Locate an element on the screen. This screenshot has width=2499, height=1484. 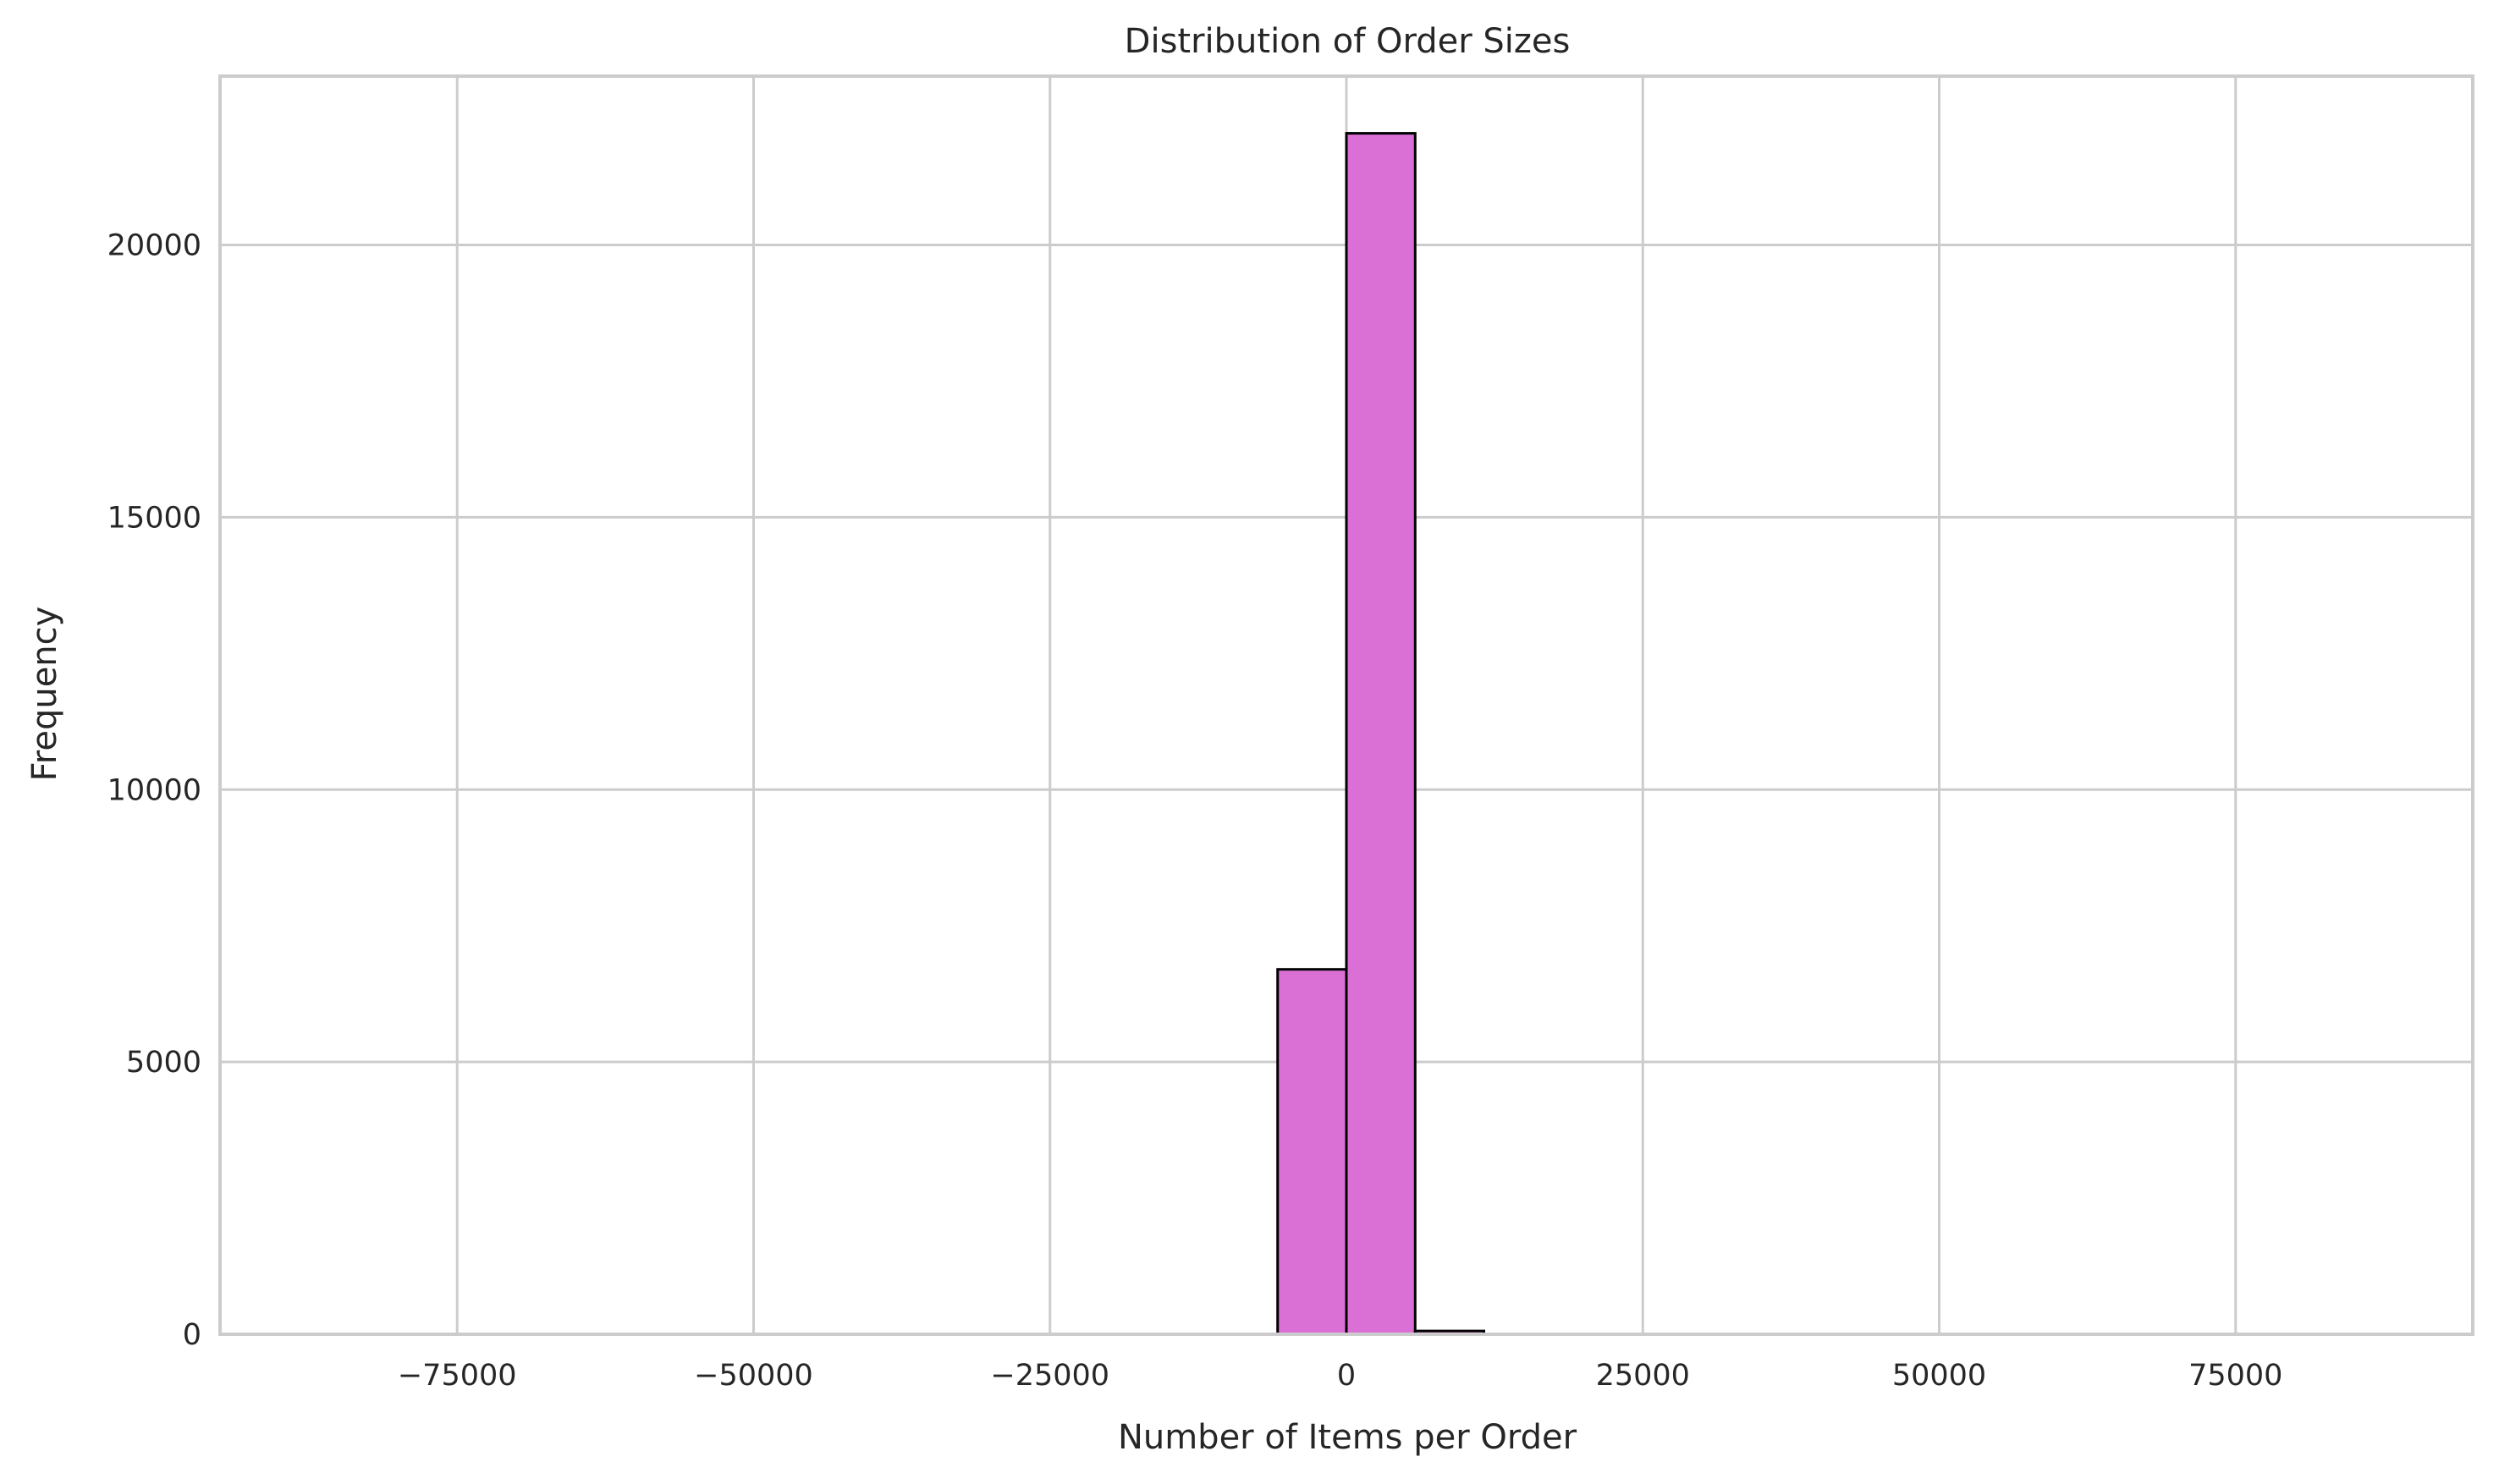
y-tick-label: 20000 is located at coordinates (154, 246).